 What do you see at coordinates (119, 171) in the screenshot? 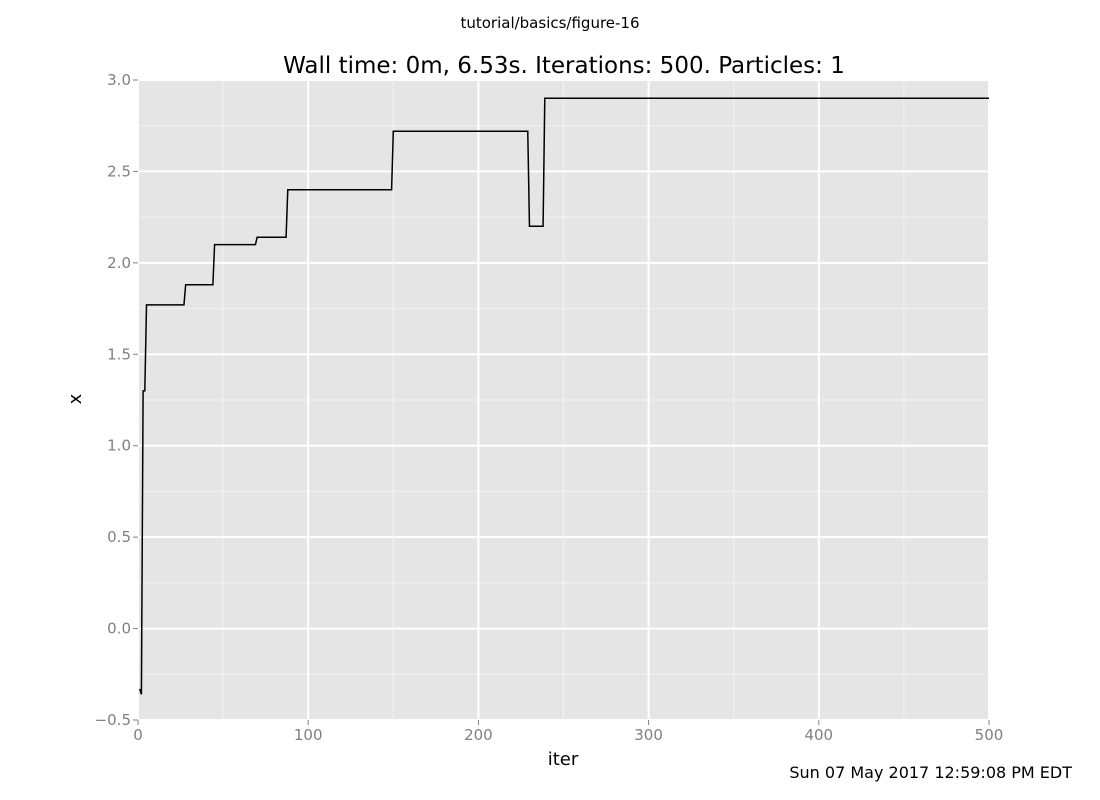
I see `y-tick-label: 2.5` at bounding box center [119, 171].